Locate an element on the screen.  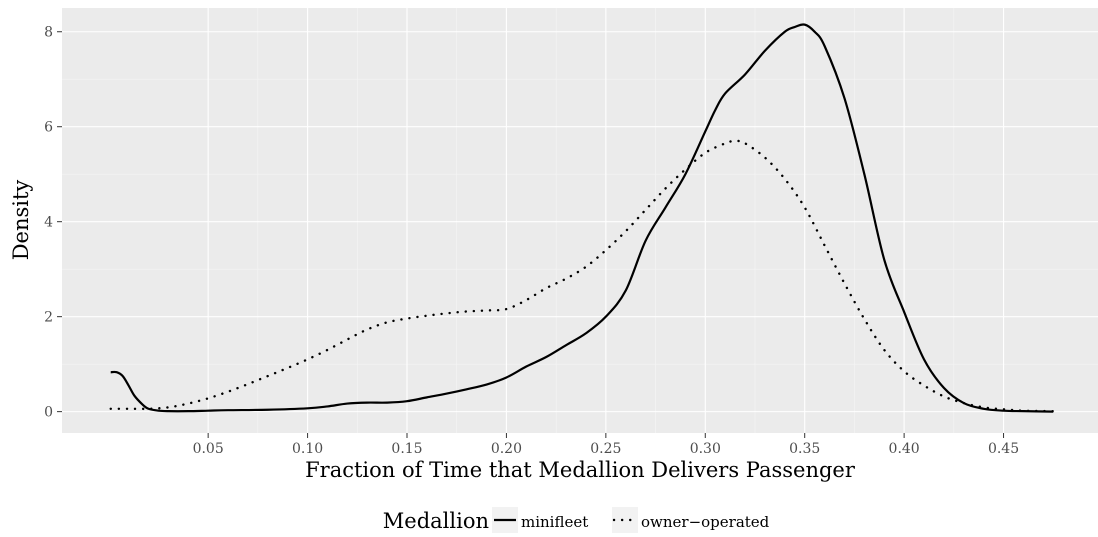
y-tick-label: 0 is located at coordinates (48, 413).